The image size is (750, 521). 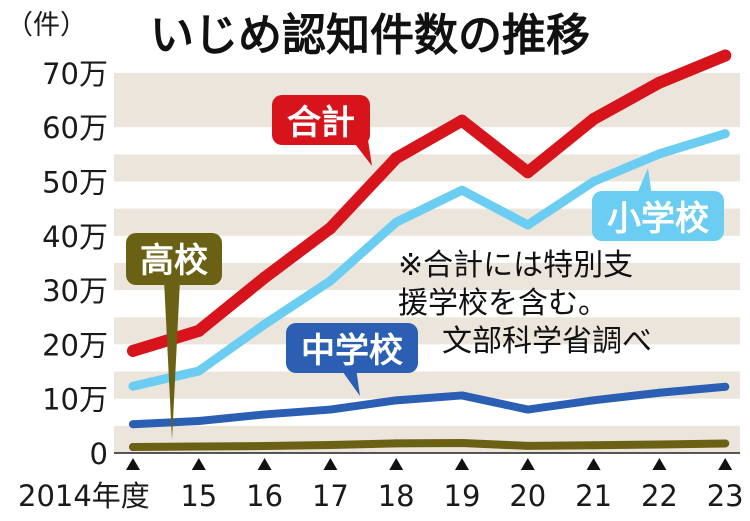 What do you see at coordinates (362, 153) in the screenshot?
I see `badge-total-pointer` at bounding box center [362, 153].